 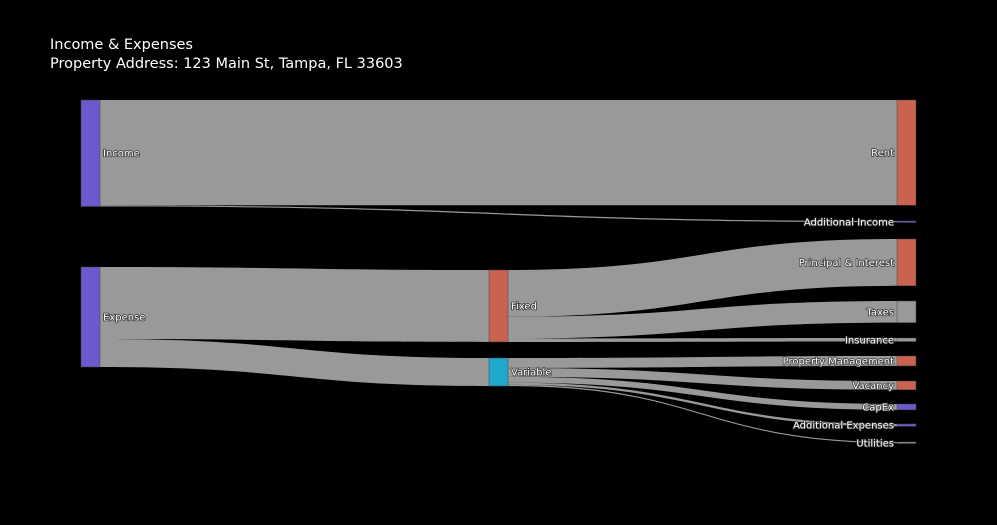 What do you see at coordinates (879, 312) in the screenshot?
I see `node-label-taxes: Taxes` at bounding box center [879, 312].